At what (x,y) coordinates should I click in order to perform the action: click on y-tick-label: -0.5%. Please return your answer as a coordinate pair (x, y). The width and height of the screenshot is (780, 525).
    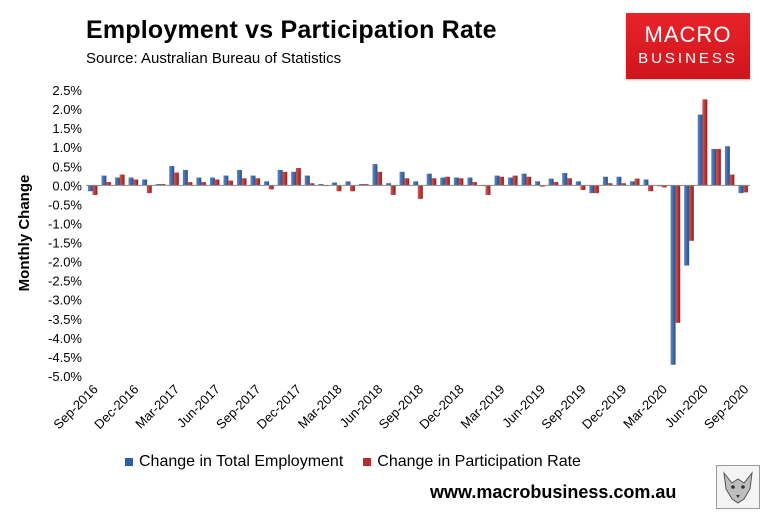
    Looking at the image, I should click on (65, 204).